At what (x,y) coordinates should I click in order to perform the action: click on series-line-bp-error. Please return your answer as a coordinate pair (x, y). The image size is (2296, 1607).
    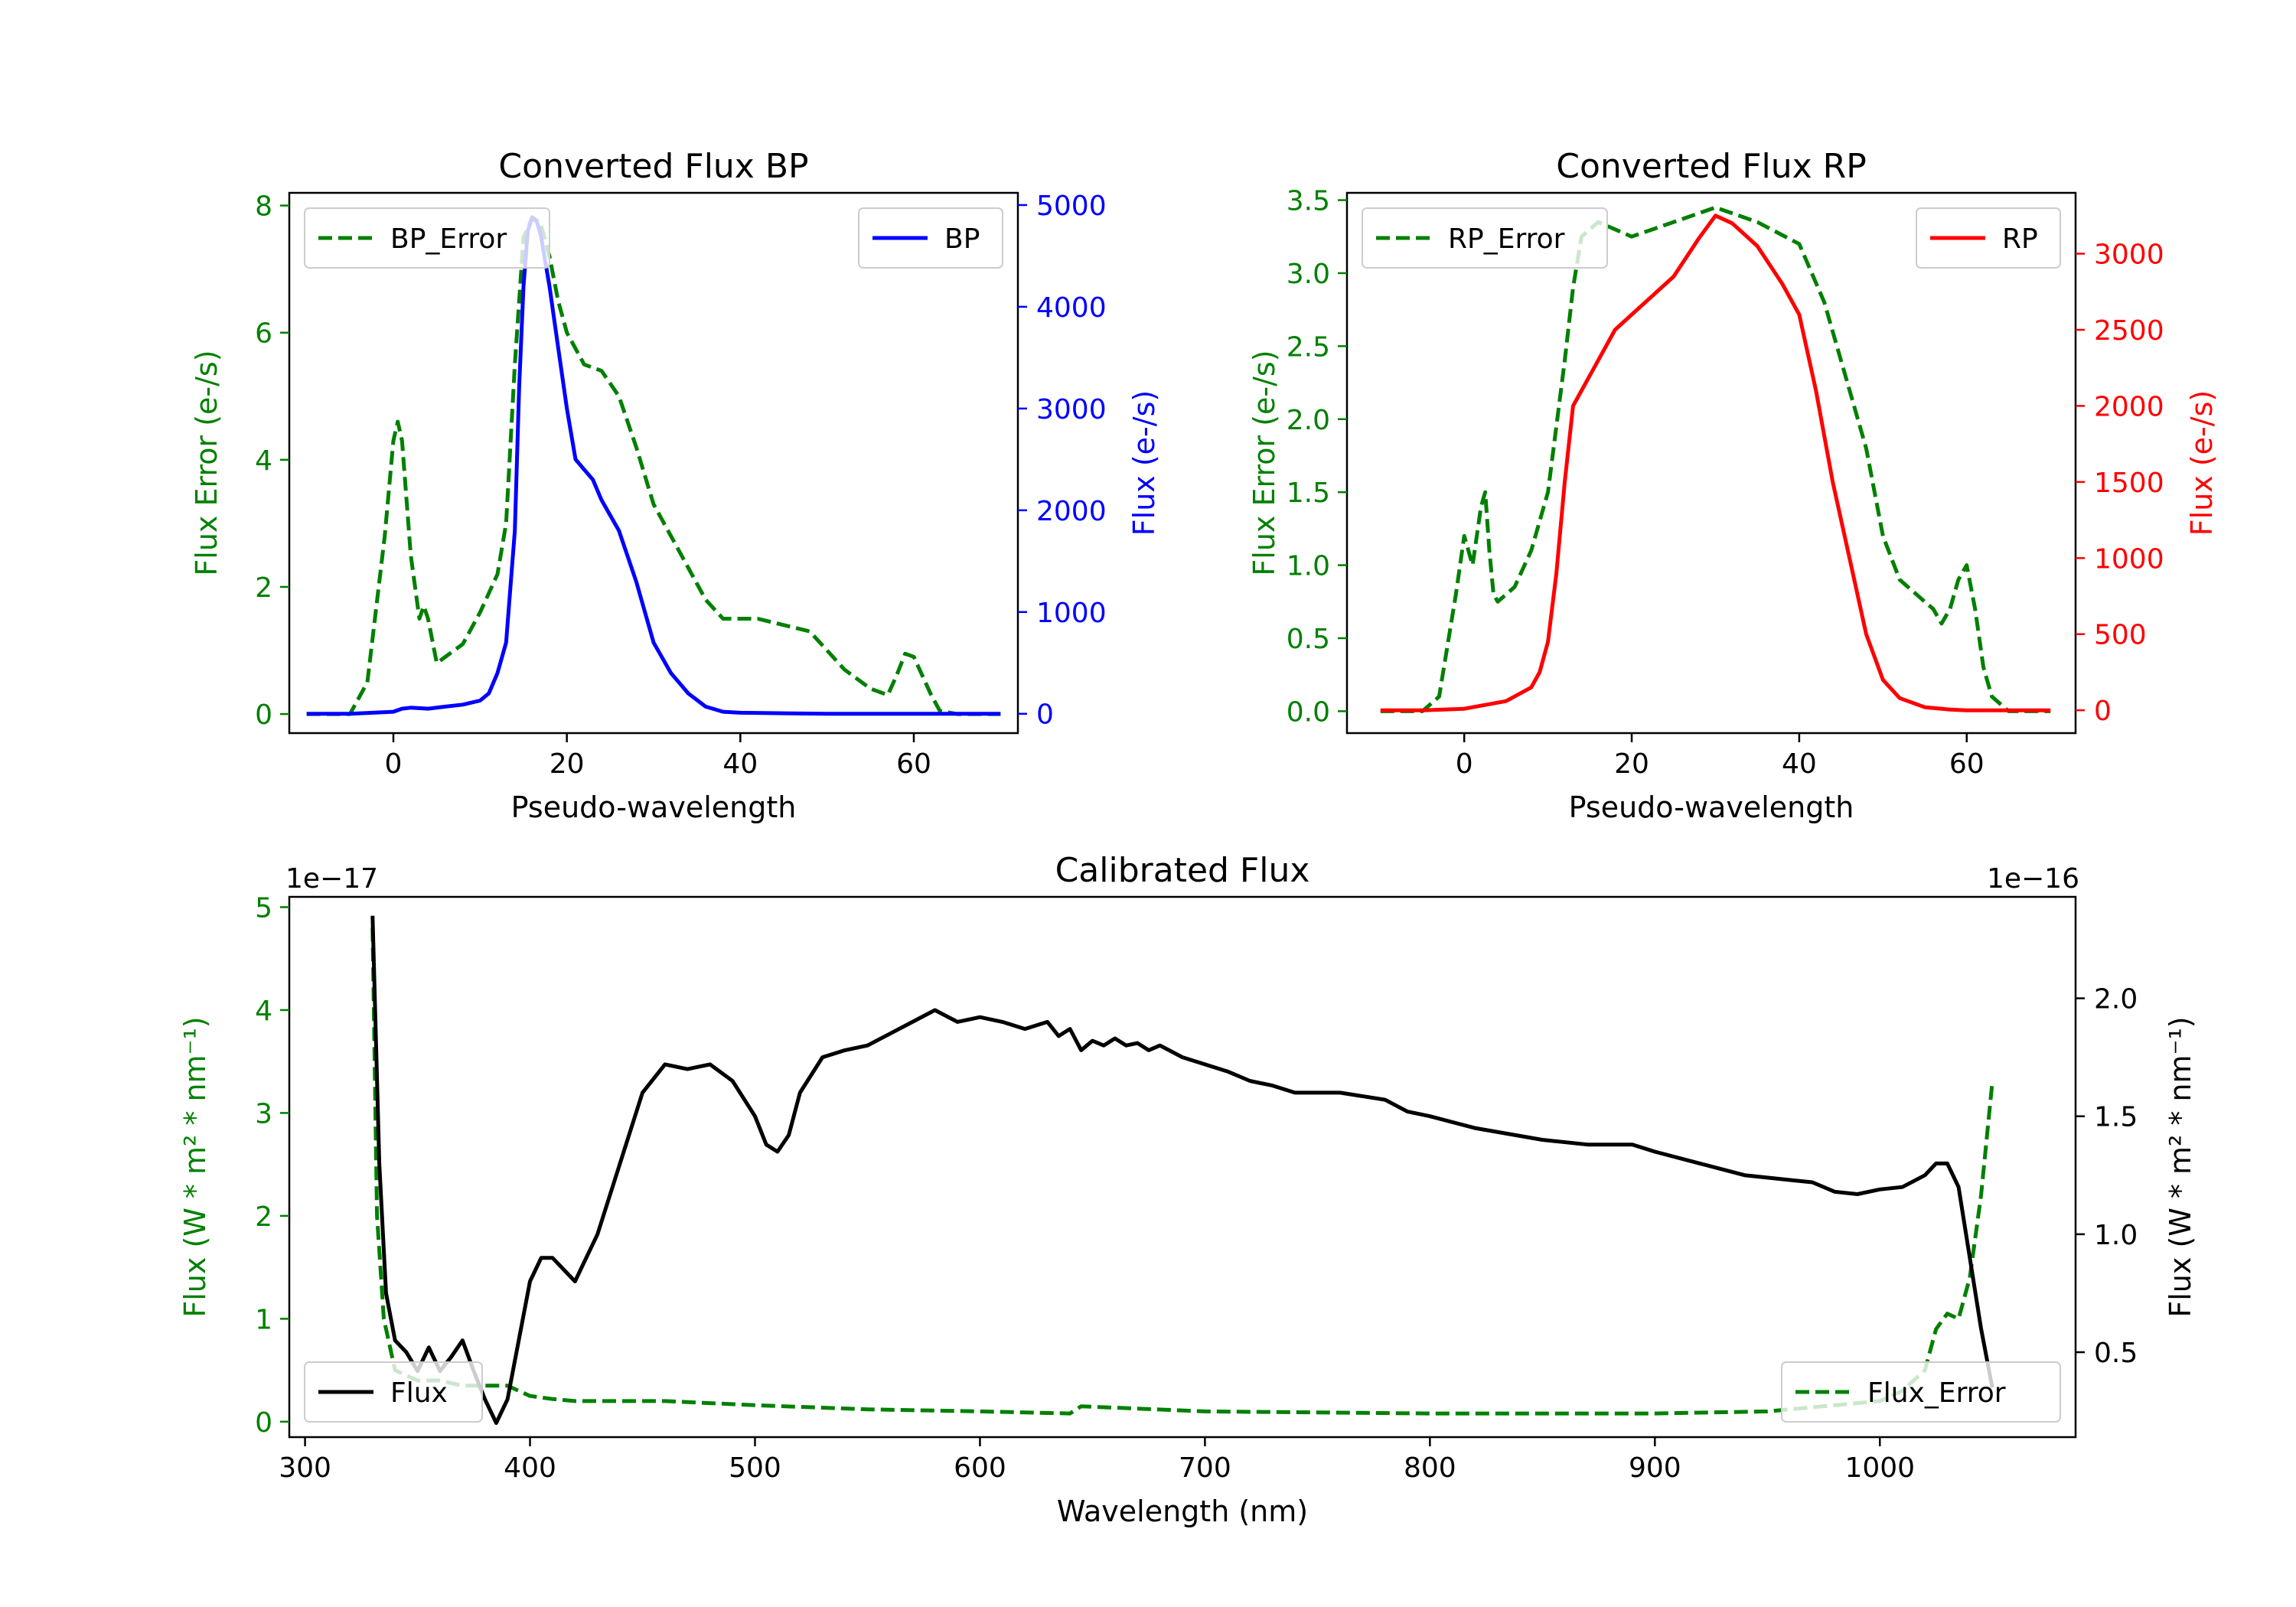
    Looking at the image, I should click on (653, 466).